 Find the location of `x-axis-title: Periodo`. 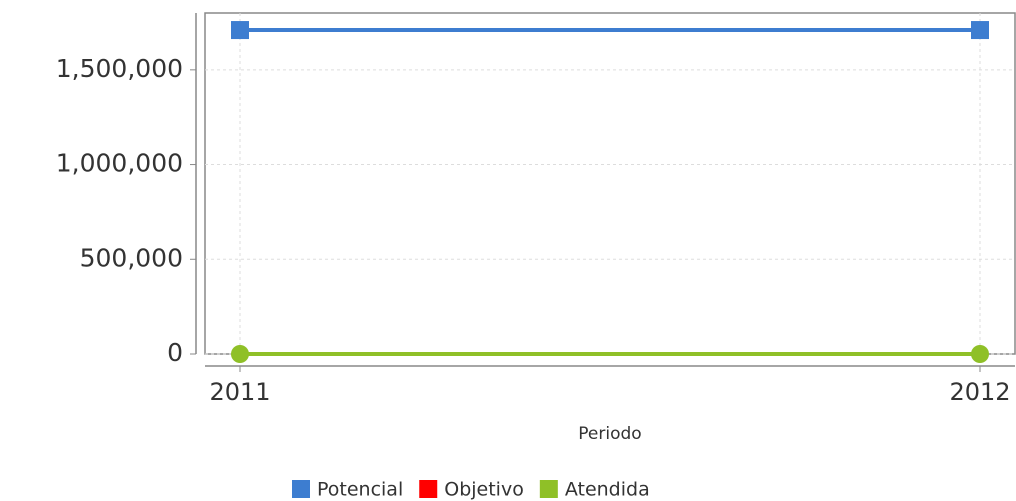

x-axis-title: Periodo is located at coordinates (609, 434).